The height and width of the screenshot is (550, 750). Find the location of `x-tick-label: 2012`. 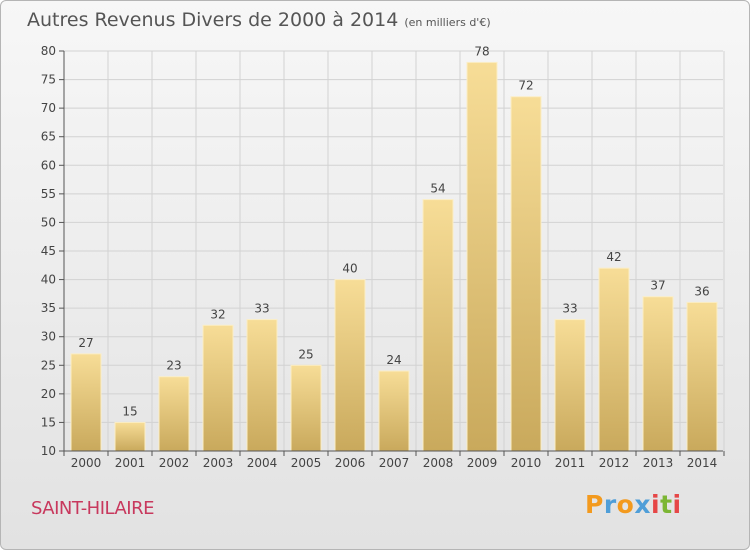

x-tick-label: 2012 is located at coordinates (614, 463).